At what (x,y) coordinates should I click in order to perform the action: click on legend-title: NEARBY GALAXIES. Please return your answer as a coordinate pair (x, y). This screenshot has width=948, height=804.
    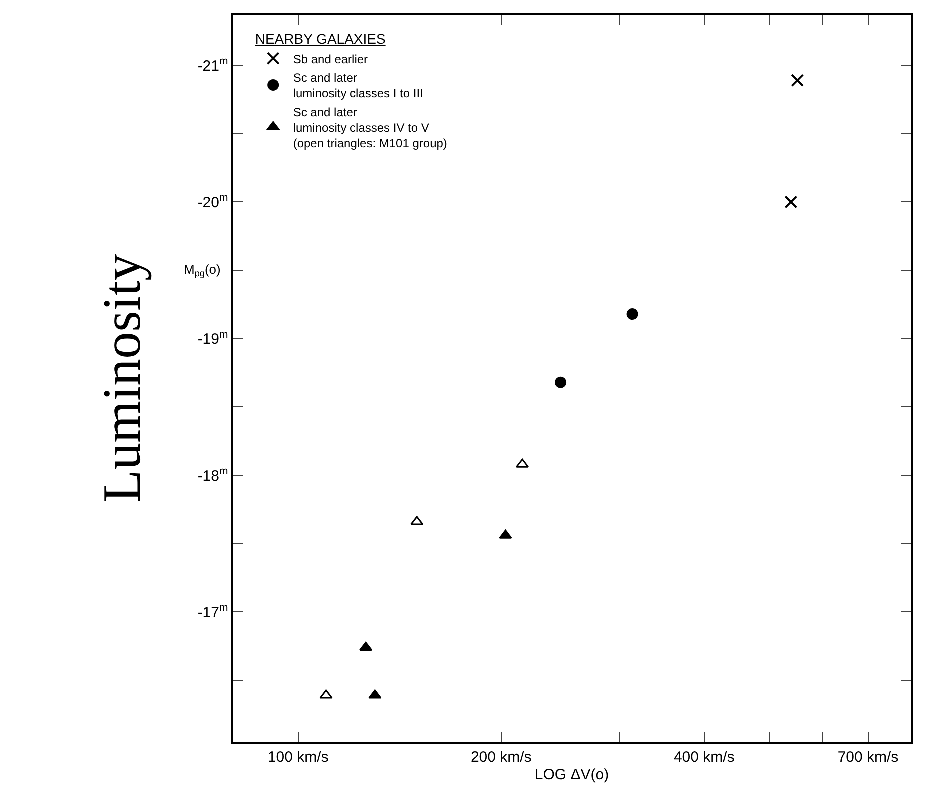
    Looking at the image, I should click on (320, 39).